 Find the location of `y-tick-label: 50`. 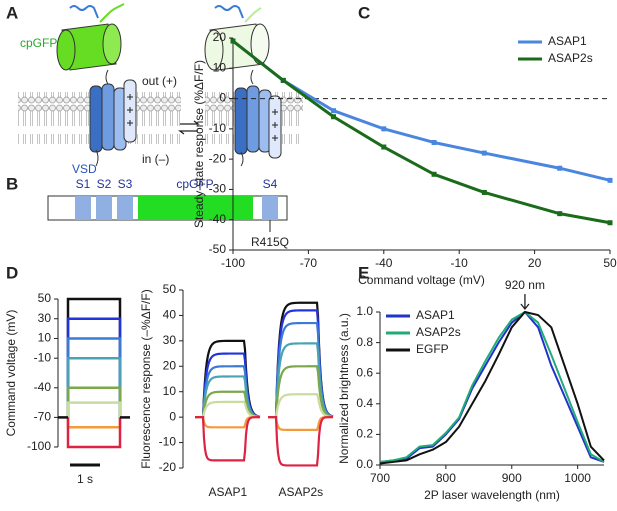

y-tick-label: 50 is located at coordinates (170, 289).